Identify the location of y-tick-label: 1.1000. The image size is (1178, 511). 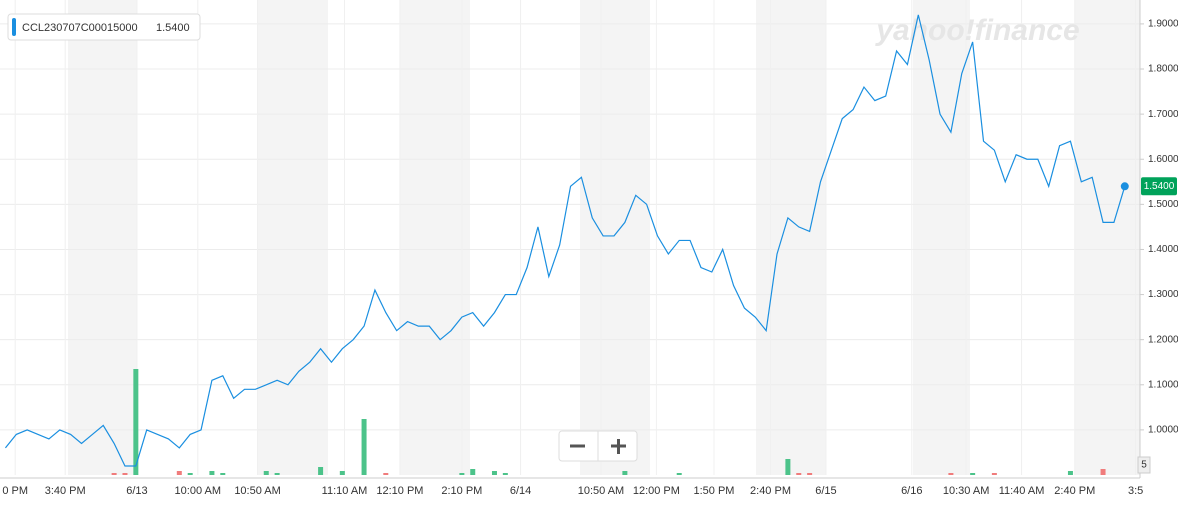
(1163, 384).